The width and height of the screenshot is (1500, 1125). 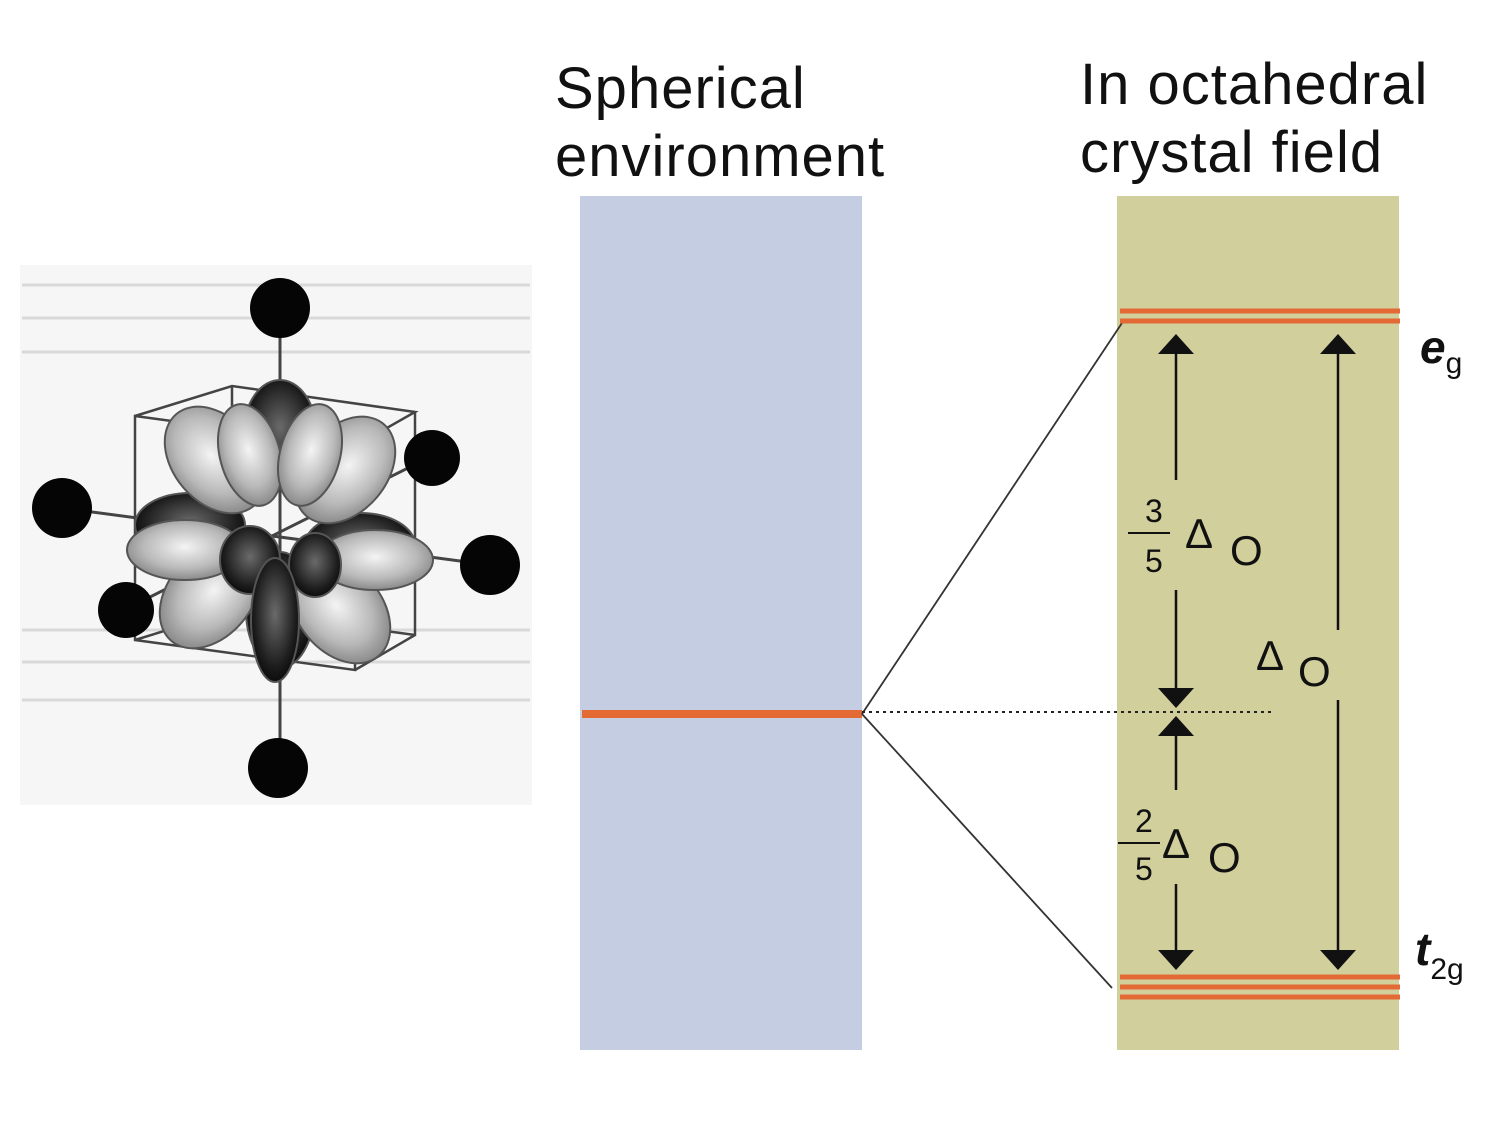 I want to click on spherical-heading-line2: environment, so click(x=720, y=156).